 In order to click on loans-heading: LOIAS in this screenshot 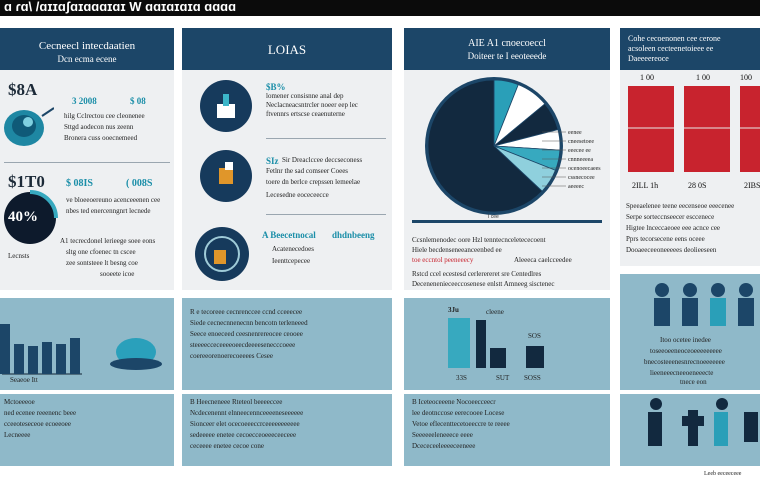, I will do `click(287, 49)`.